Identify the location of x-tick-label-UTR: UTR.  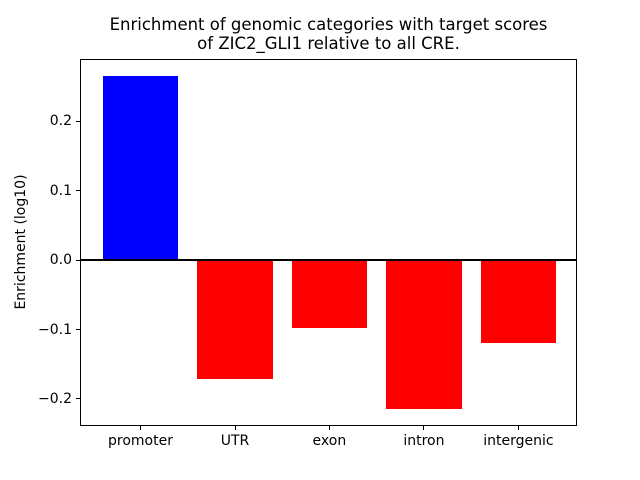
(235, 441).